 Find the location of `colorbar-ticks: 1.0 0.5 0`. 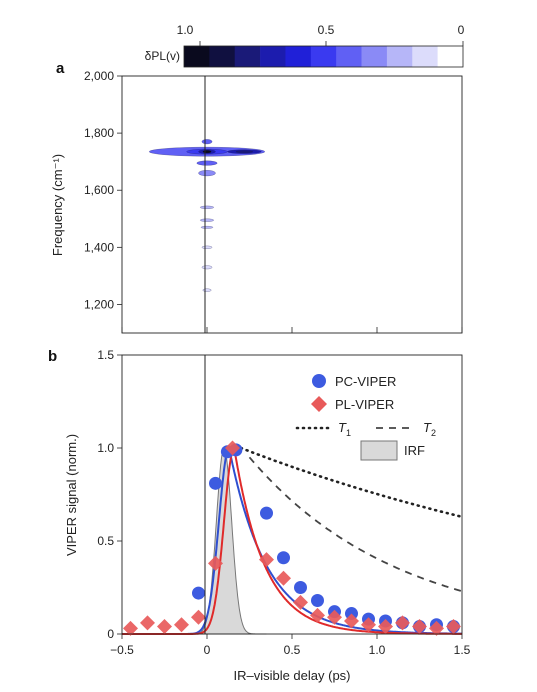

colorbar-ticks: 1.0 0.5 0 is located at coordinates (321, 34).